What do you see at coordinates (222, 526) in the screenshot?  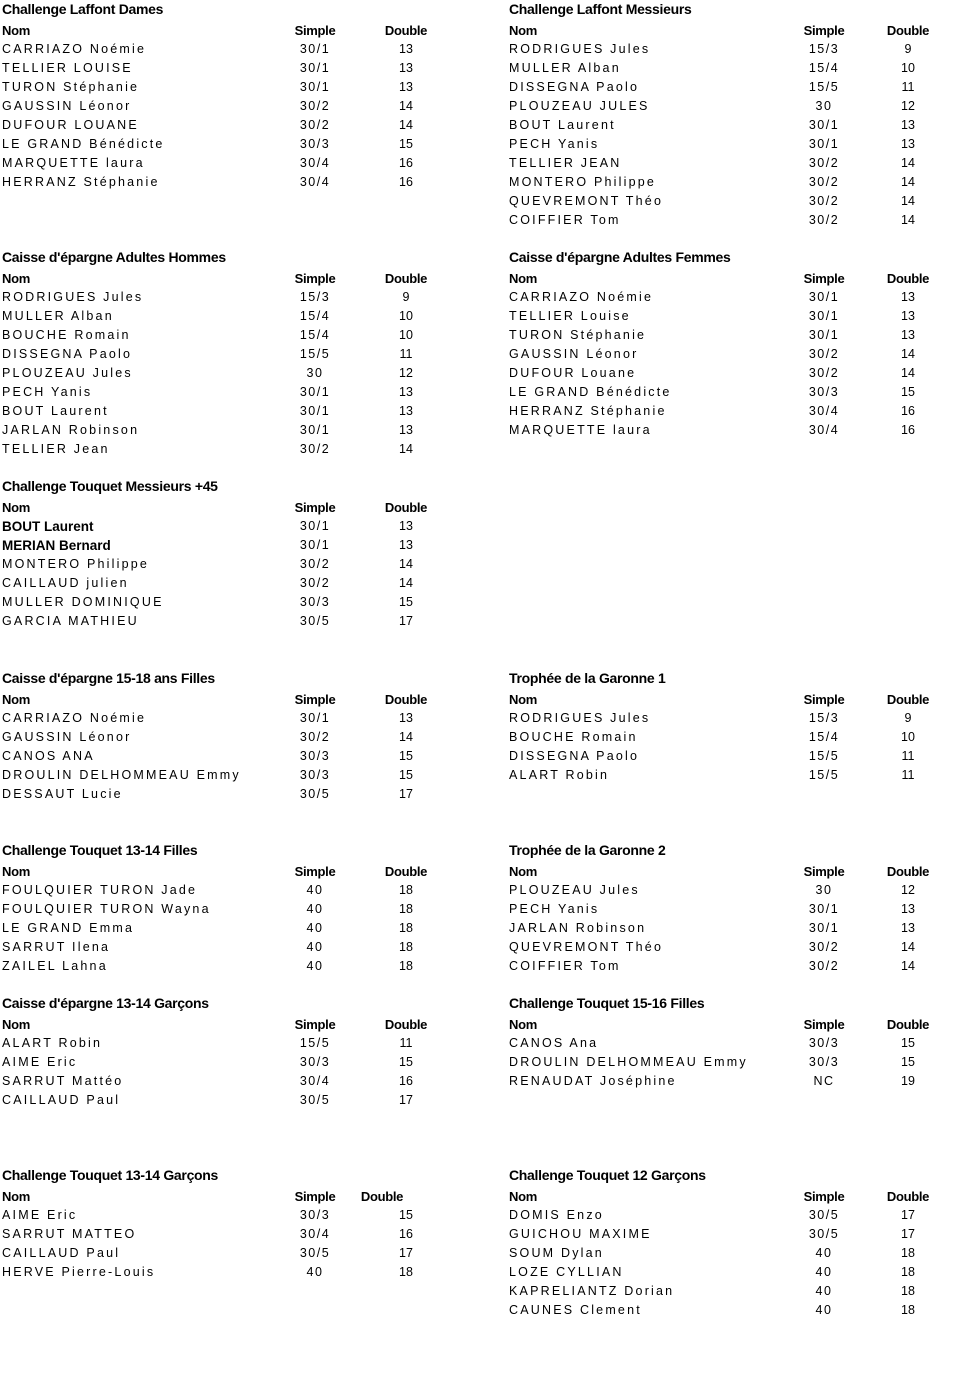 I see `table-row: BOUT Laurent 30/1 13` at bounding box center [222, 526].